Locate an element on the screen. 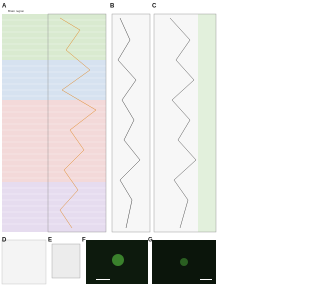 The height and width of the screenshot is (290, 320). bottom-panels is located at coordinates (108, 262).